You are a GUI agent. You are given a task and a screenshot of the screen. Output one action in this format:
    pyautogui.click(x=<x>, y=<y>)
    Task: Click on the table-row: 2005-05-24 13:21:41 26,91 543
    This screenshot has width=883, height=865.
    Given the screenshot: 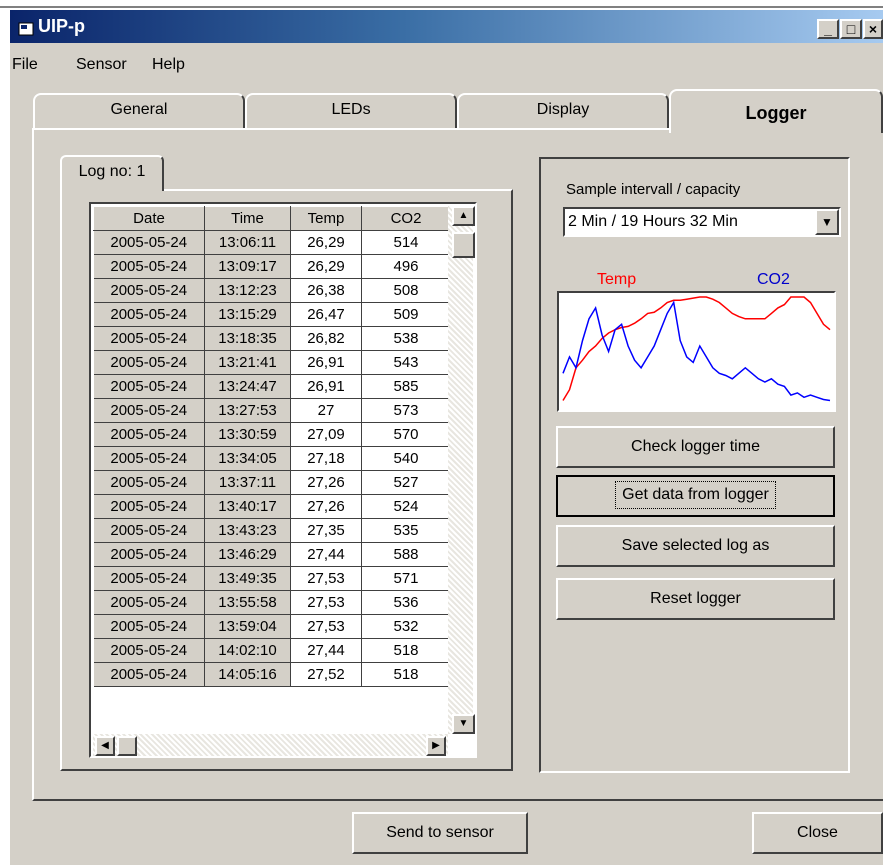 What is the action you would take?
    pyautogui.click(x=272, y=362)
    